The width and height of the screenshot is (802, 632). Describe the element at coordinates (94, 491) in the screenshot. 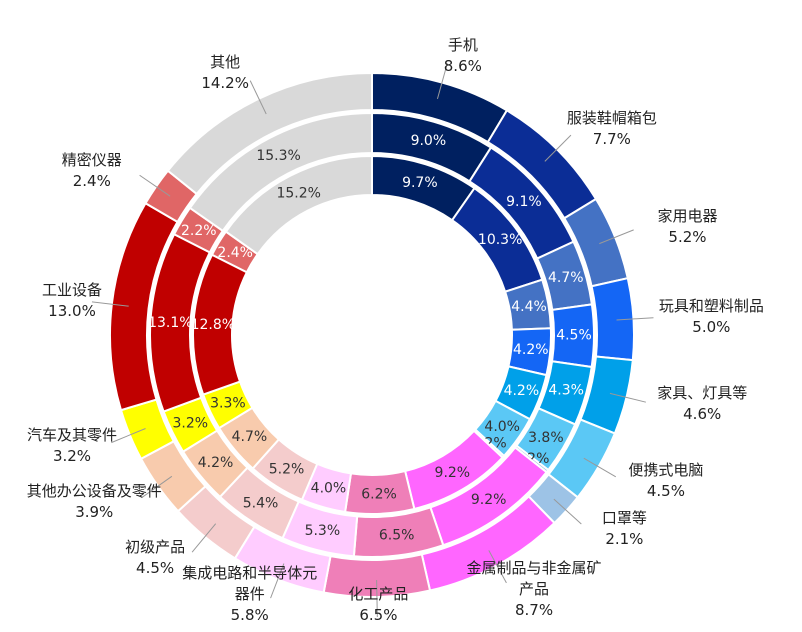

I see `category-name: 其他办公设备及零件` at that location.